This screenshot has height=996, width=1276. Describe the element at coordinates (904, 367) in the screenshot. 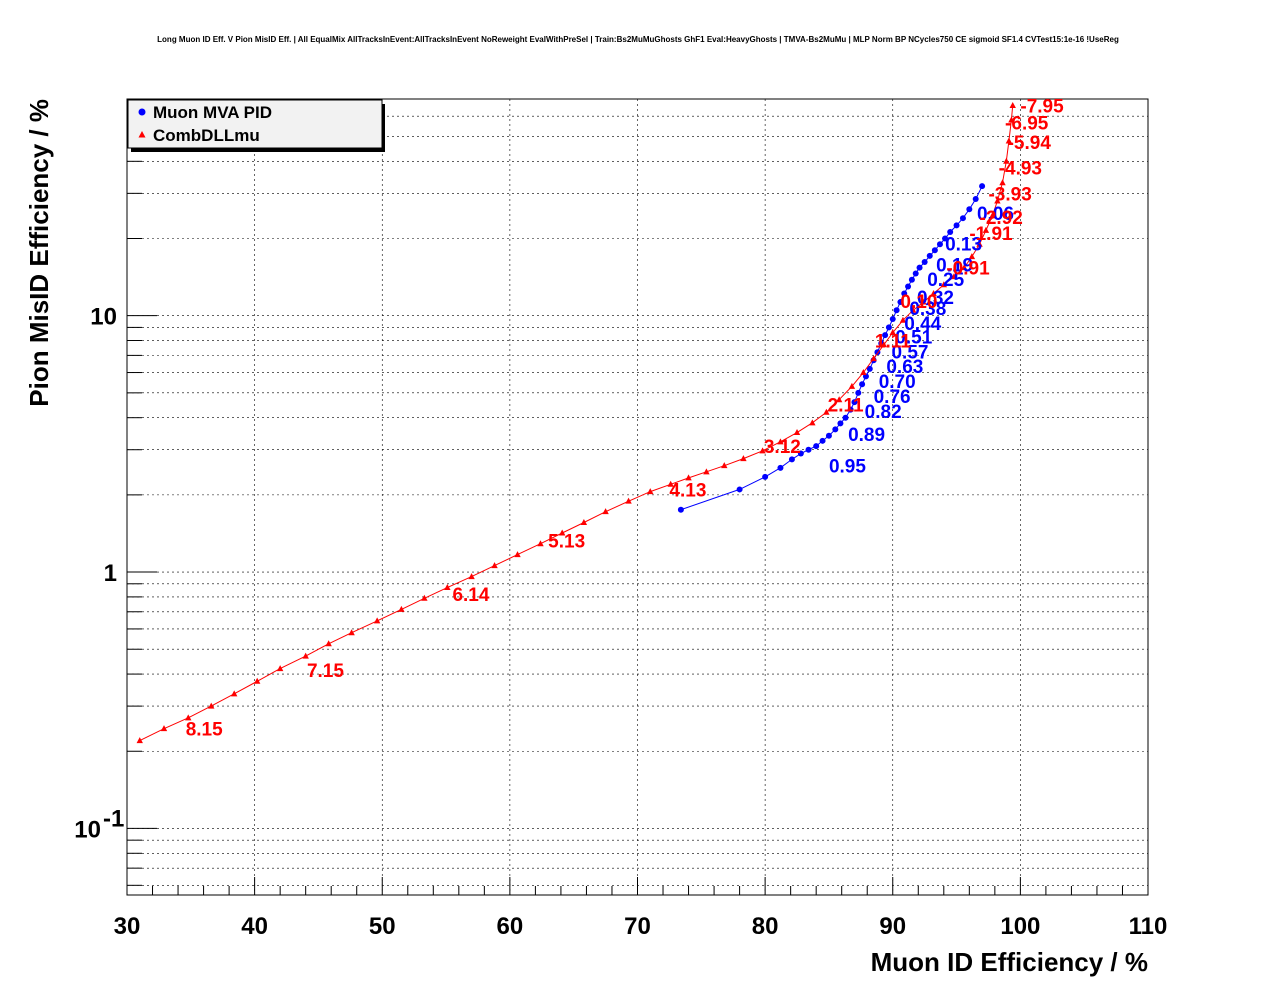

I see `point-label-muon-mva: 0.63` at that location.